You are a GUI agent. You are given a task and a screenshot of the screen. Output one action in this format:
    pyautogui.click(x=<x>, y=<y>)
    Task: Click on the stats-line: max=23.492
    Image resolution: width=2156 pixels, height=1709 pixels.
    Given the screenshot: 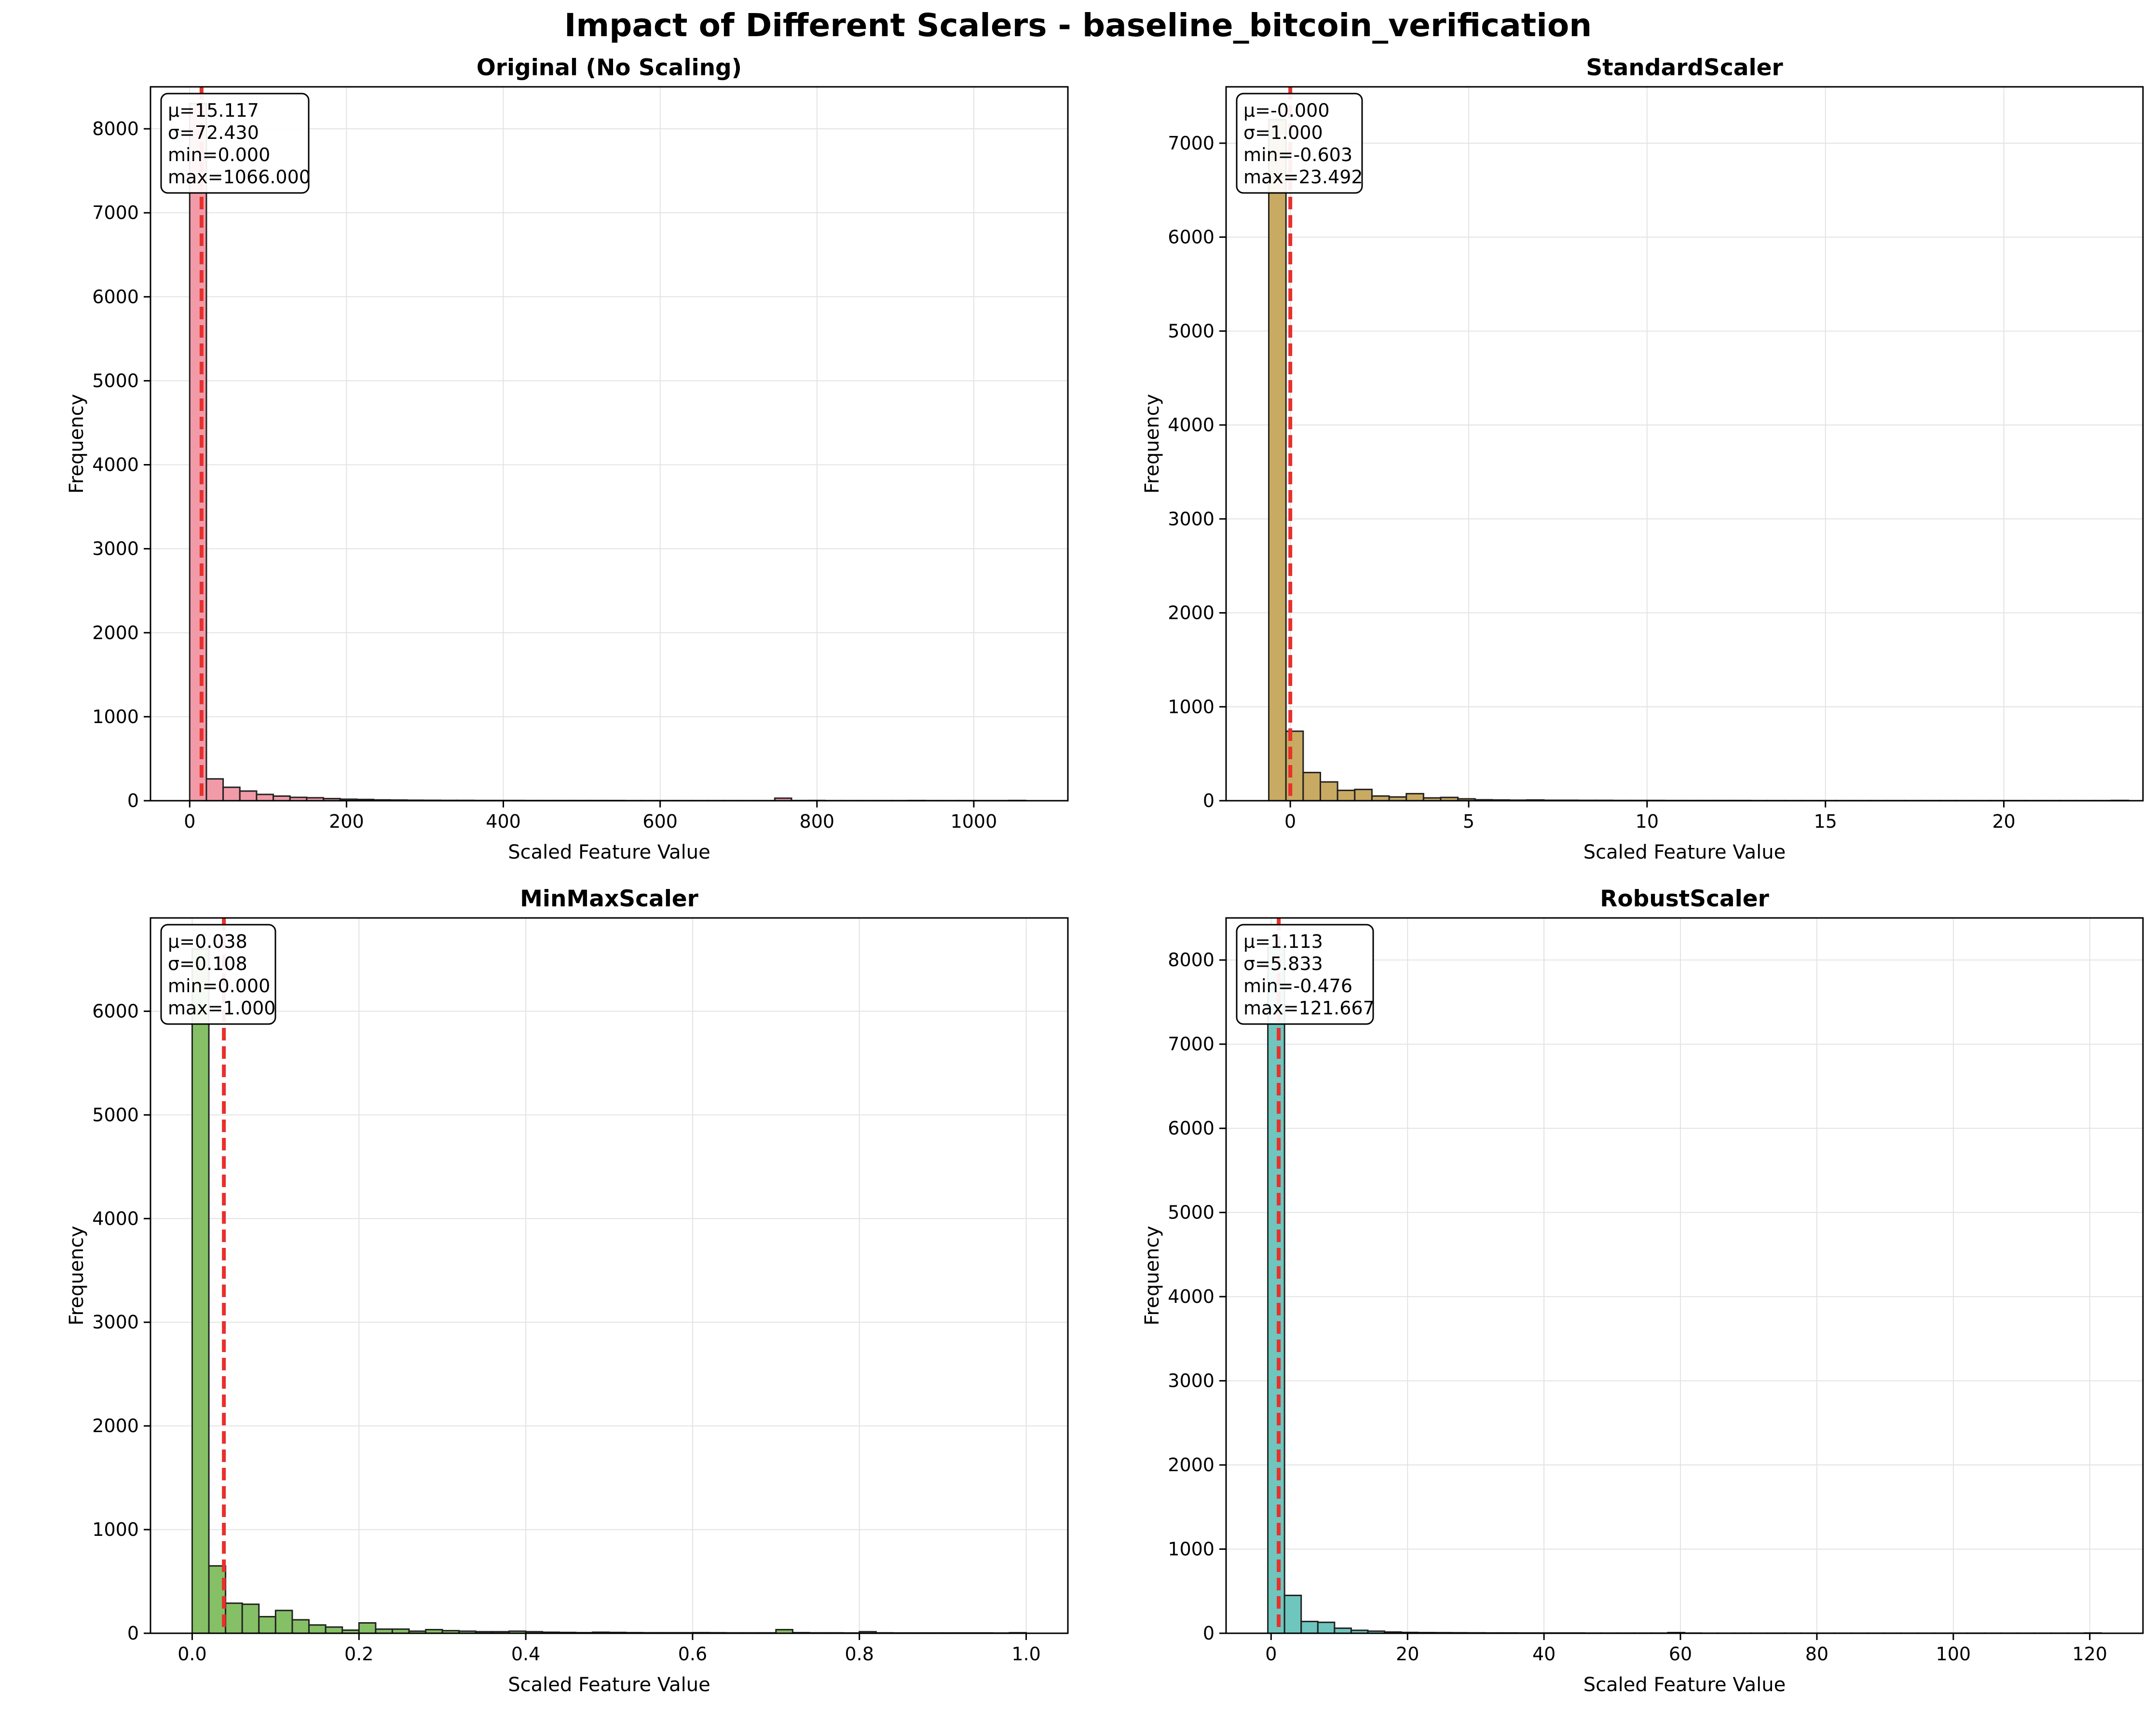 What is the action you would take?
    pyautogui.click(x=1303, y=177)
    